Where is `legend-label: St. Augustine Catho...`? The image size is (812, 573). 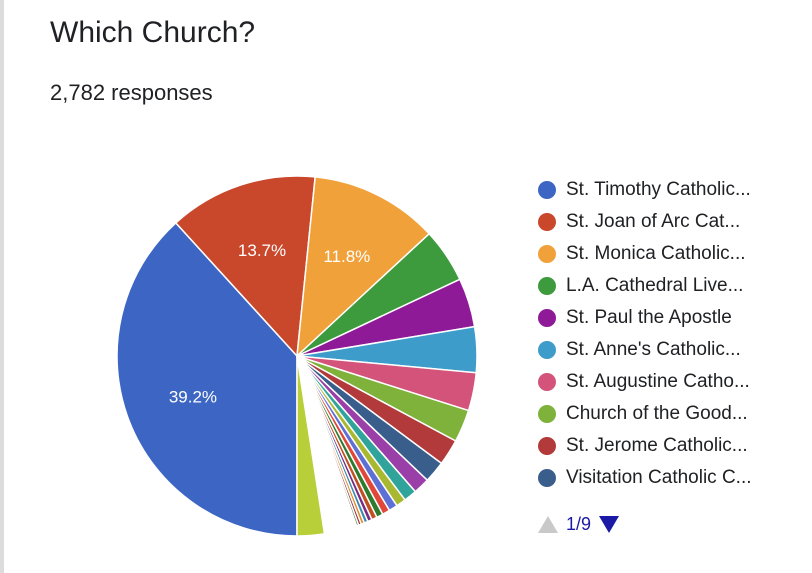 legend-label: St. Augustine Catho... is located at coordinates (658, 381).